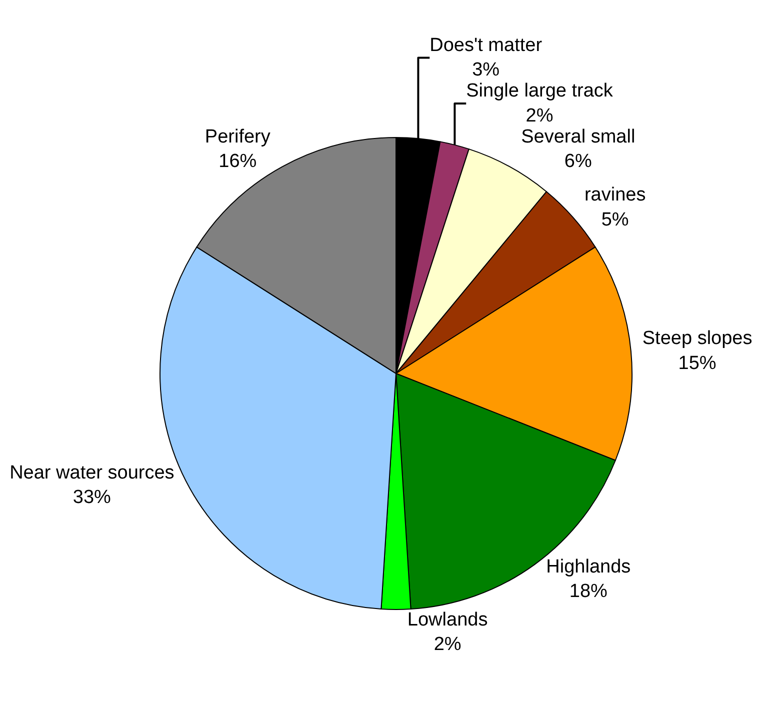 This screenshot has width=782, height=707. Describe the element at coordinates (237, 161) in the screenshot. I see `data-label: 16%` at that location.